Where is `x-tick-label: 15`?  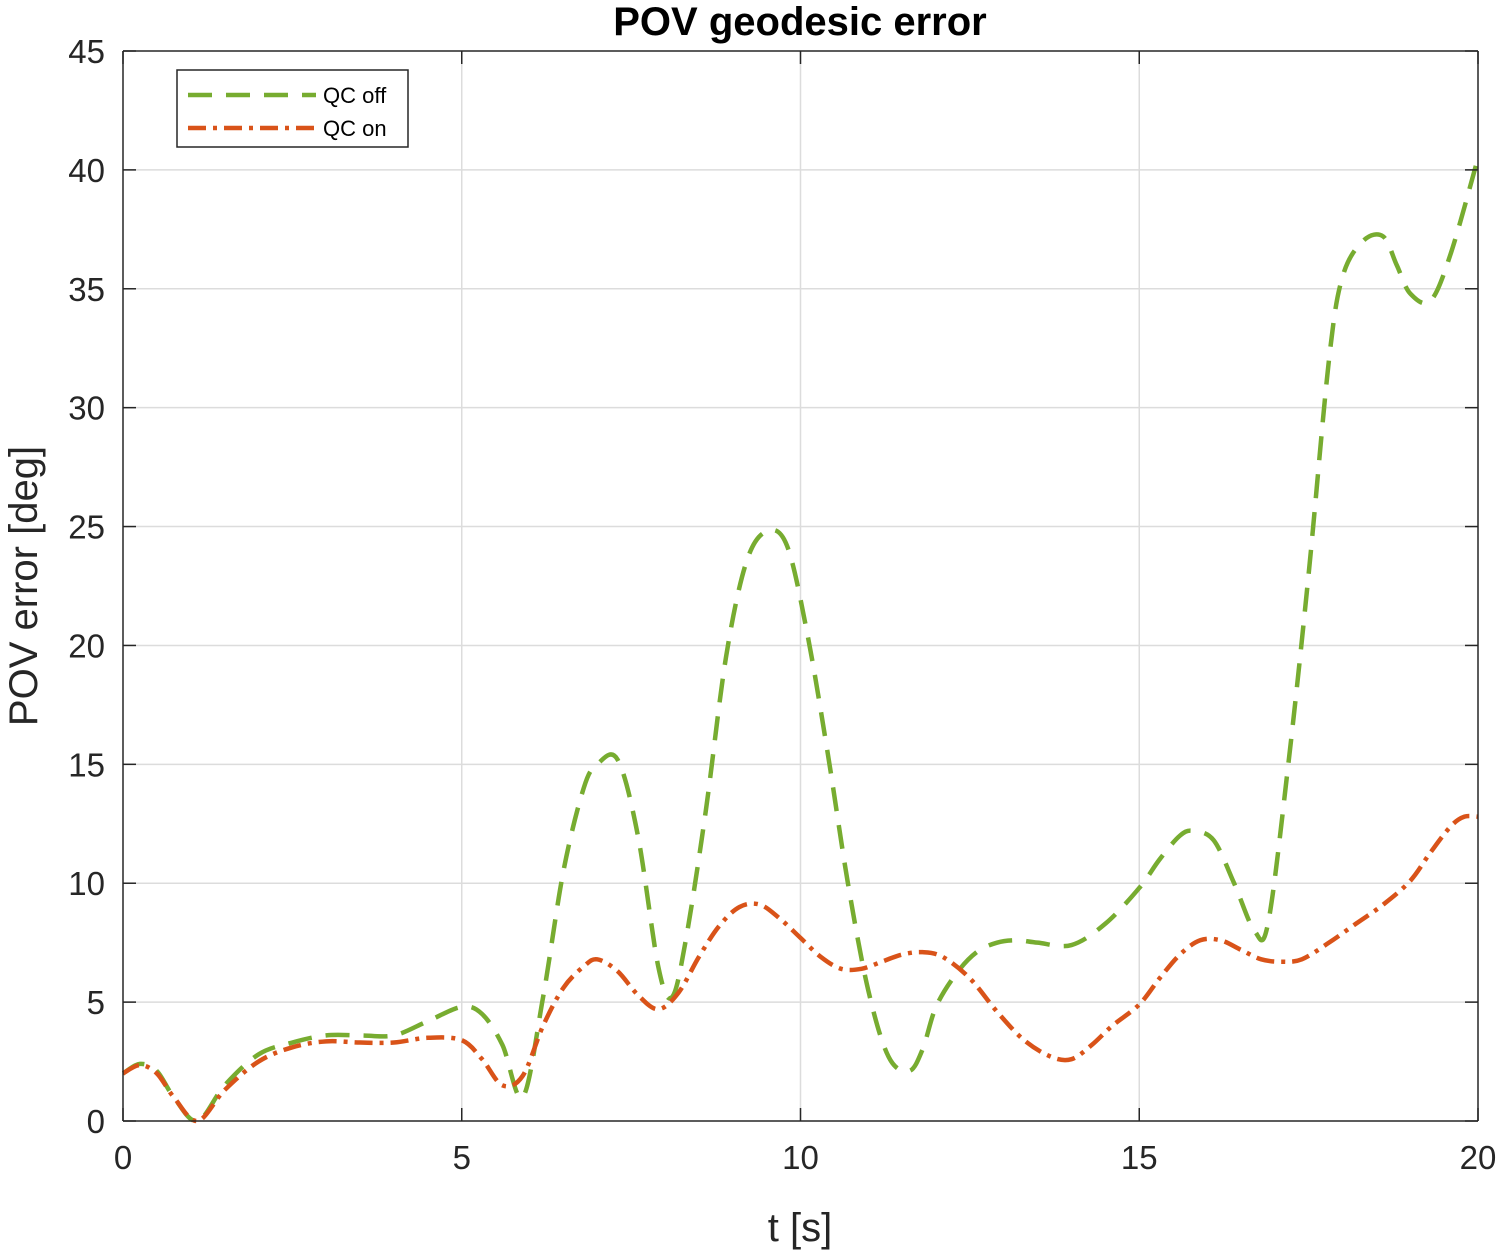 x-tick-label: 15 is located at coordinates (1139, 1157).